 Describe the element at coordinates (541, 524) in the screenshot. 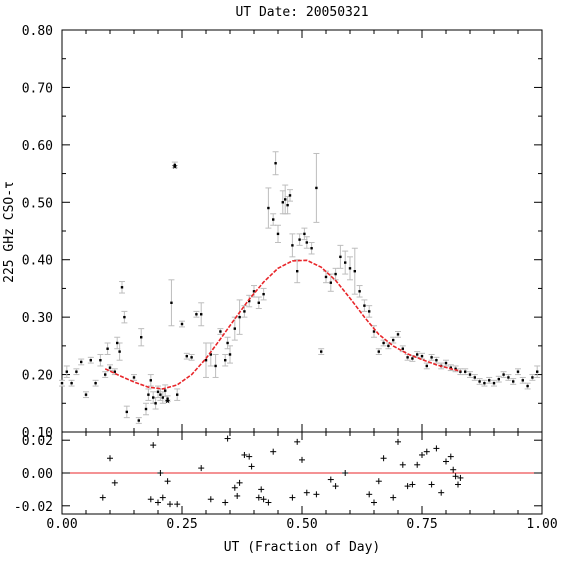

I see `x-tick-label: 1.00` at that location.